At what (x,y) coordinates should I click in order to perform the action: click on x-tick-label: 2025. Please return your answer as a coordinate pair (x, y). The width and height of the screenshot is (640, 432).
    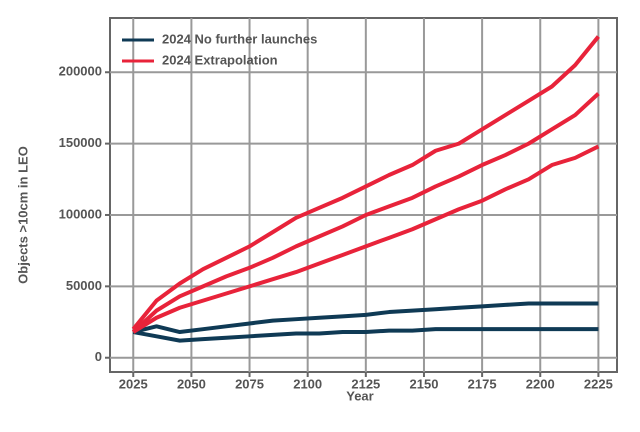
    Looking at the image, I should click on (133, 383).